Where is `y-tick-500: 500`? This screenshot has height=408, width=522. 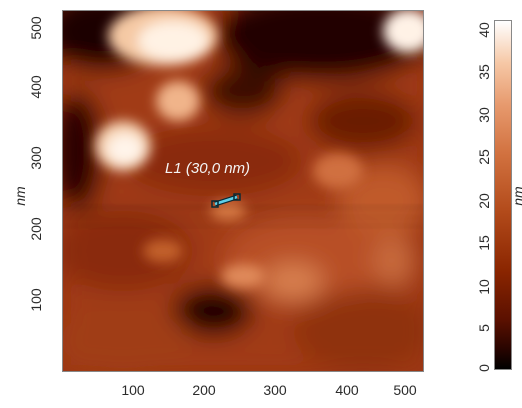
y-tick-500: 500 is located at coordinates (36, 28).